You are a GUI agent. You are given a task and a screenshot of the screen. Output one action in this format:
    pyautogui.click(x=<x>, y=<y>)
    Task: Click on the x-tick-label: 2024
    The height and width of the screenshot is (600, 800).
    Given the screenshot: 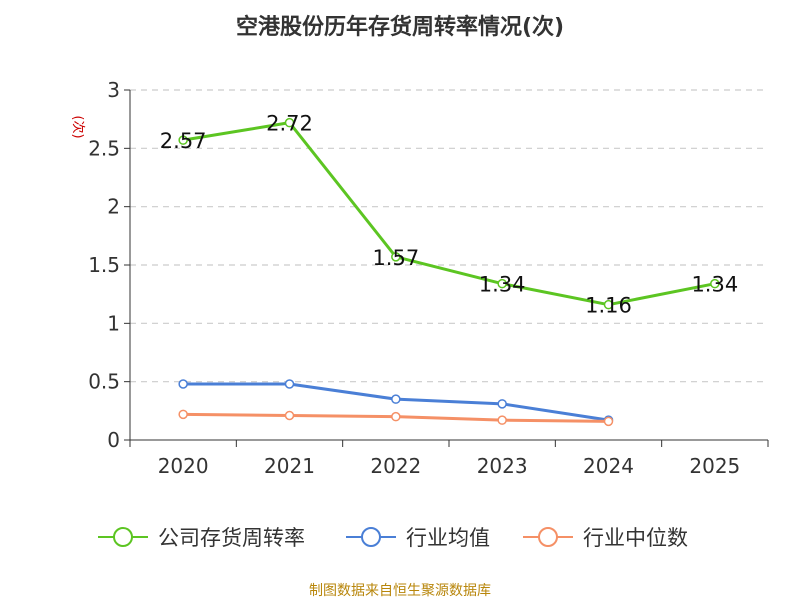 What is the action you would take?
    pyautogui.click(x=608, y=466)
    